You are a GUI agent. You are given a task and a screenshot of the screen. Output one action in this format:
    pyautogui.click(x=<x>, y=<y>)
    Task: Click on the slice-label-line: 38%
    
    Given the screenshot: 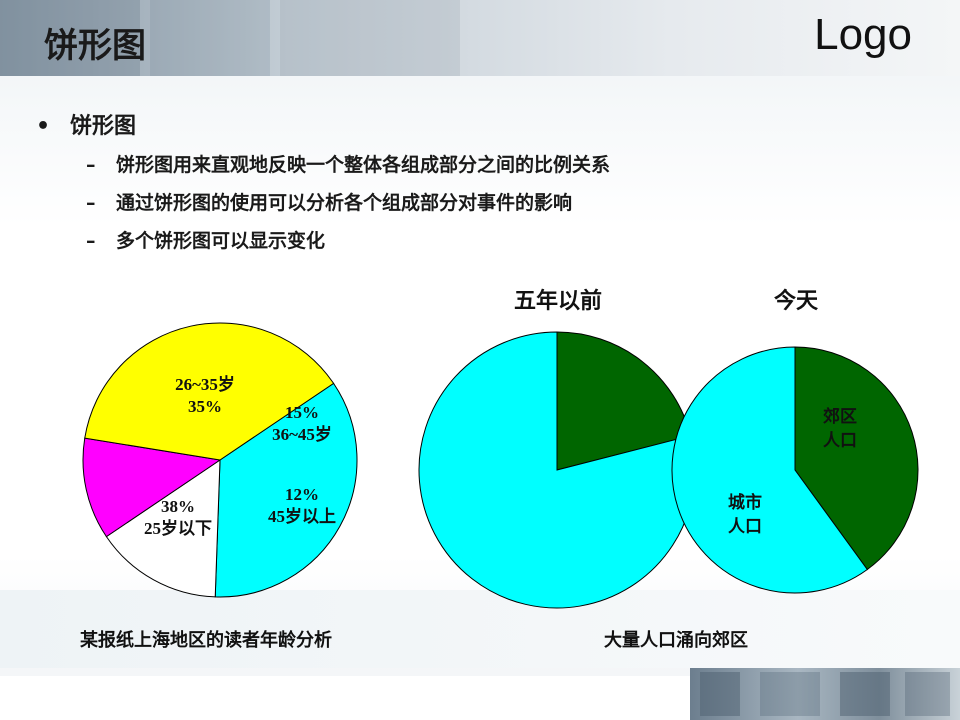 What is the action you would take?
    pyautogui.click(x=178, y=506)
    